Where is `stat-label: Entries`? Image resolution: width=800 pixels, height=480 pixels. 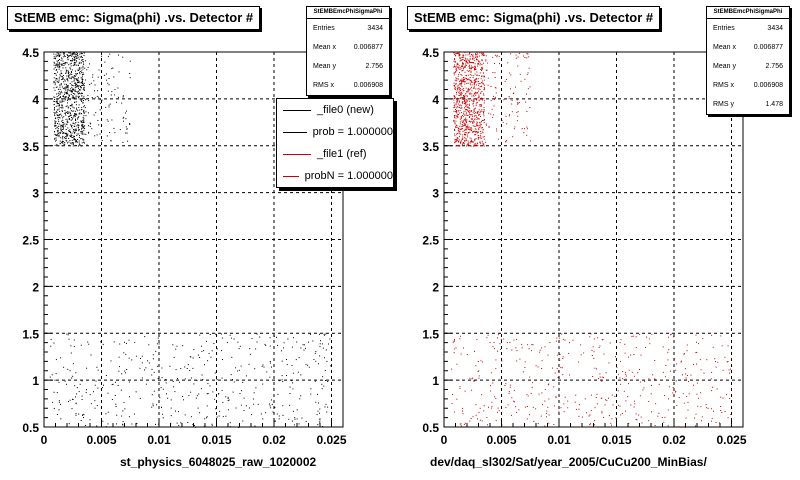 stat-label: Entries is located at coordinates (724, 28).